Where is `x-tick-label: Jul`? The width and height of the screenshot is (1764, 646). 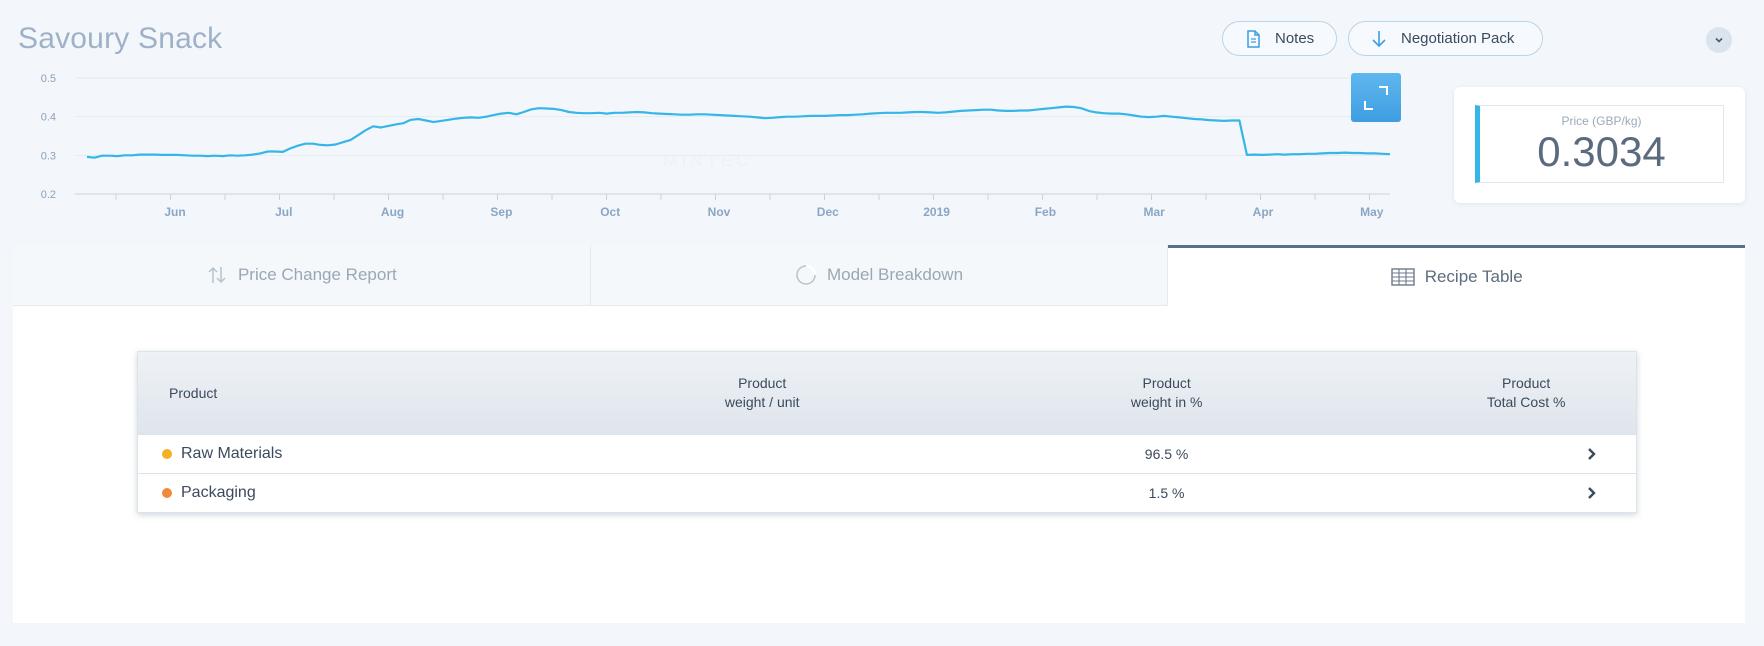 x-tick-label: Jul is located at coordinates (283, 212).